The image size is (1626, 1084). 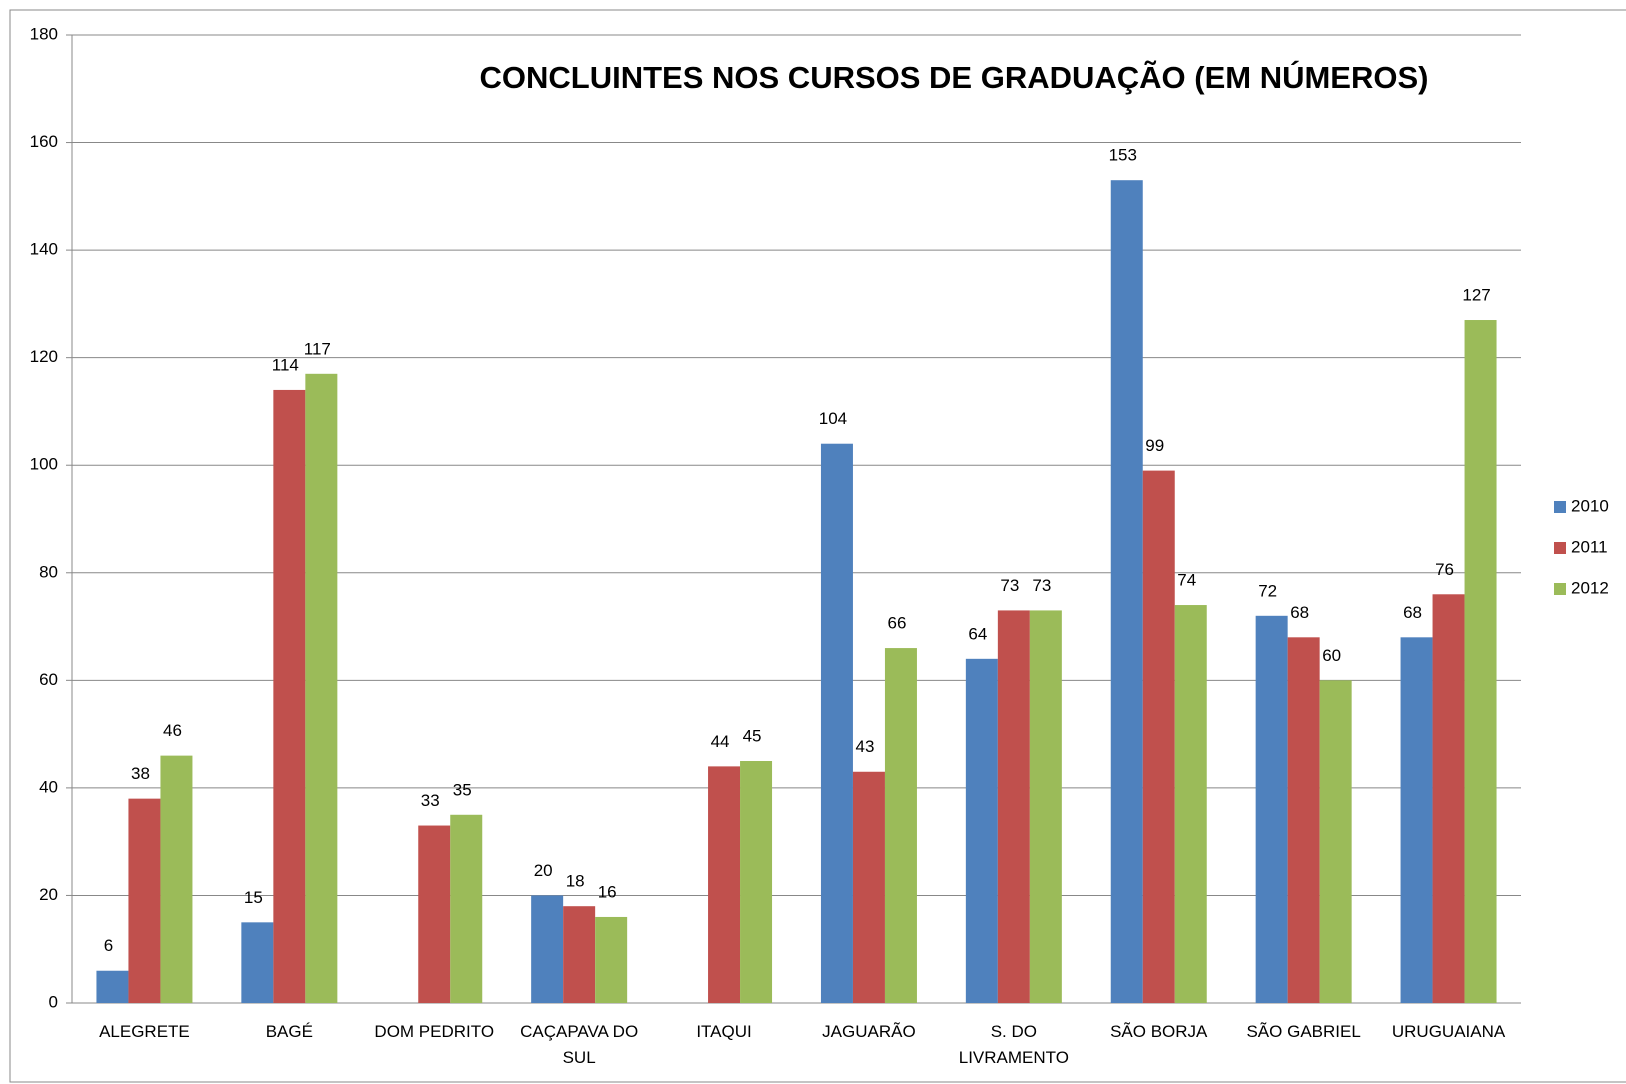 What do you see at coordinates (1303, 1031) in the screenshot?
I see `x-tick-label: SÃO GABRIEL` at bounding box center [1303, 1031].